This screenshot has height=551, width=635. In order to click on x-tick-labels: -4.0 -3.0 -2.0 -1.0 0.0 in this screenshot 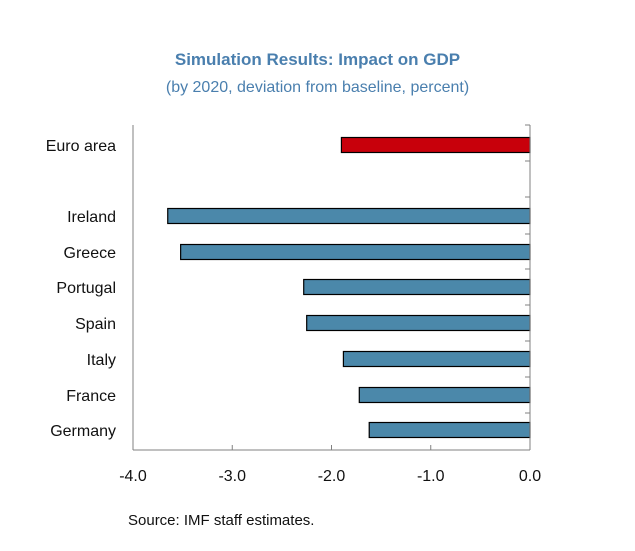, I will do `click(330, 476)`.